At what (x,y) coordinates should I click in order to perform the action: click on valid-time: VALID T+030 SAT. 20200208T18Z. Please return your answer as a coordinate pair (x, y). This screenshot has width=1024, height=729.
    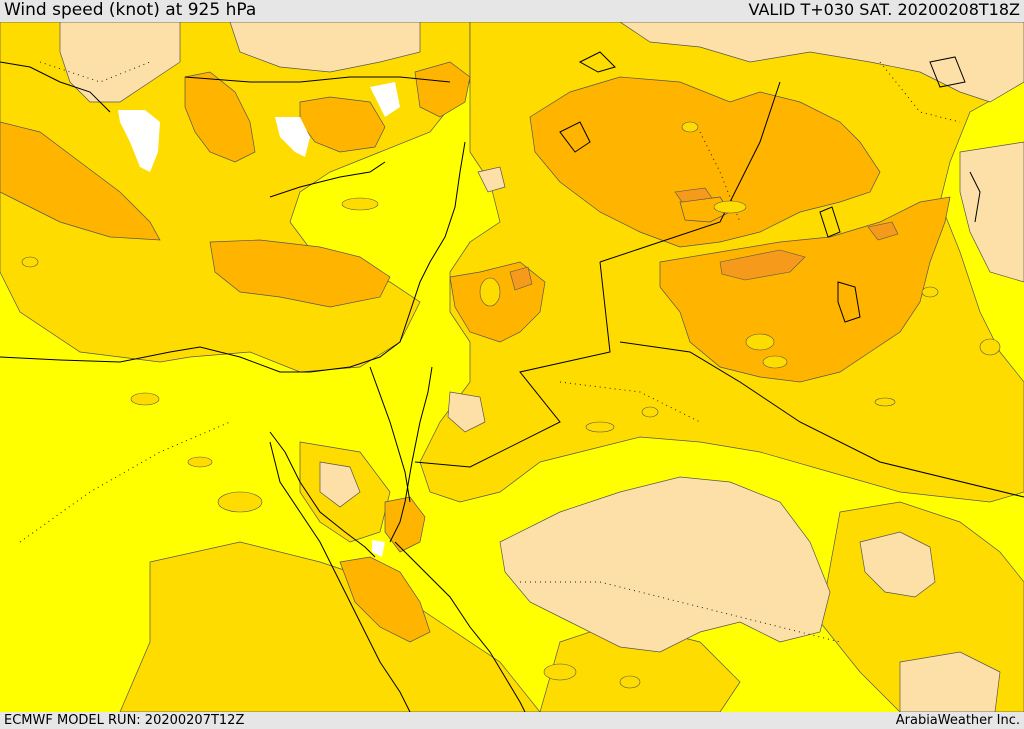
    Looking at the image, I should click on (884, 9).